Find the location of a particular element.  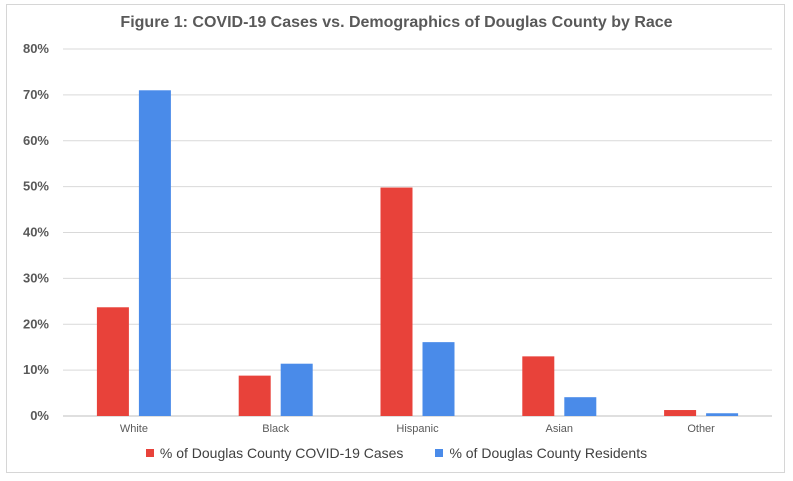

y-tick-label: 80% is located at coordinates (36, 48).